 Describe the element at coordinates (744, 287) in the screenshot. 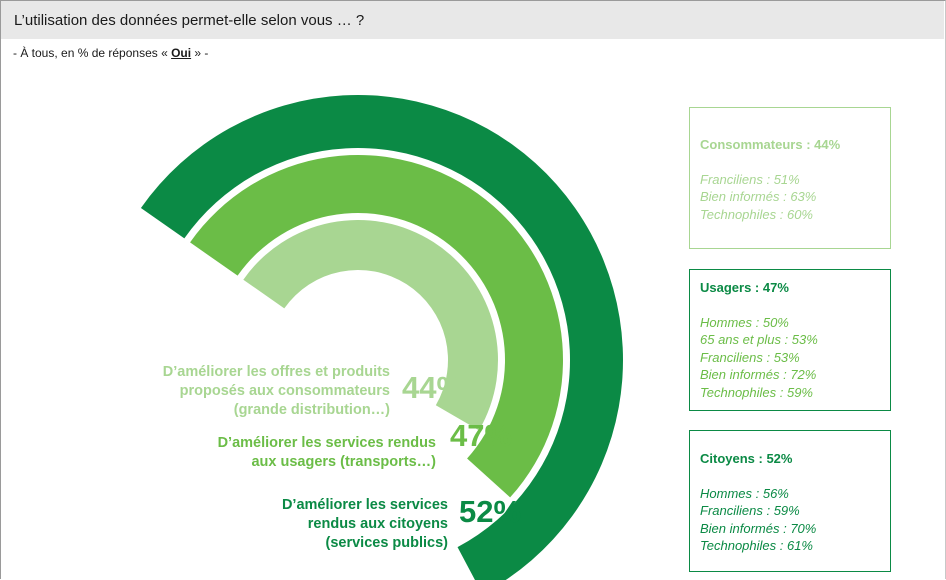

I see `segment-box-title: Usagers : 47%` at that location.